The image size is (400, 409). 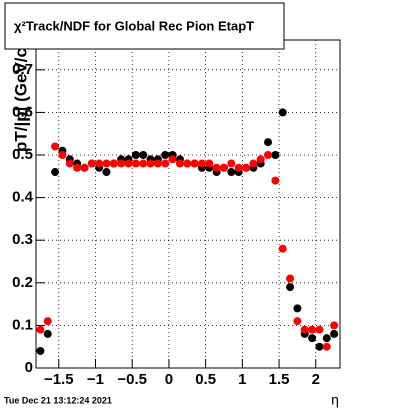 What do you see at coordinates (95, 379) in the screenshot?
I see `x-tick-label: −1` at bounding box center [95, 379].